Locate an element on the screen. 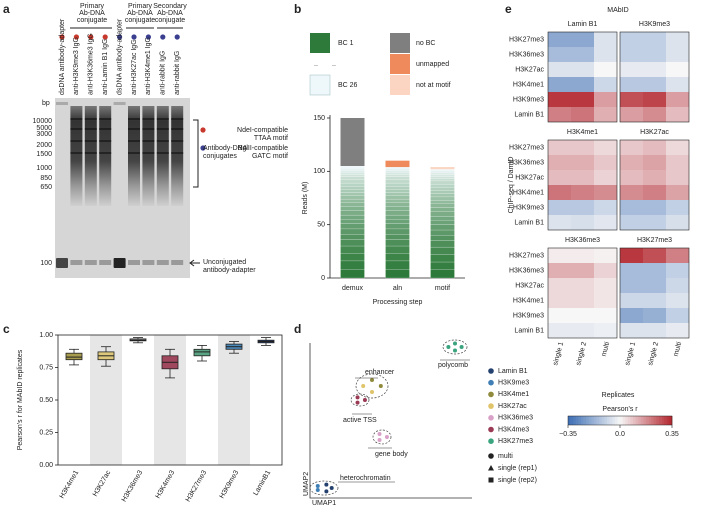  row-label: H3K36me3 is located at coordinates (526, 270).